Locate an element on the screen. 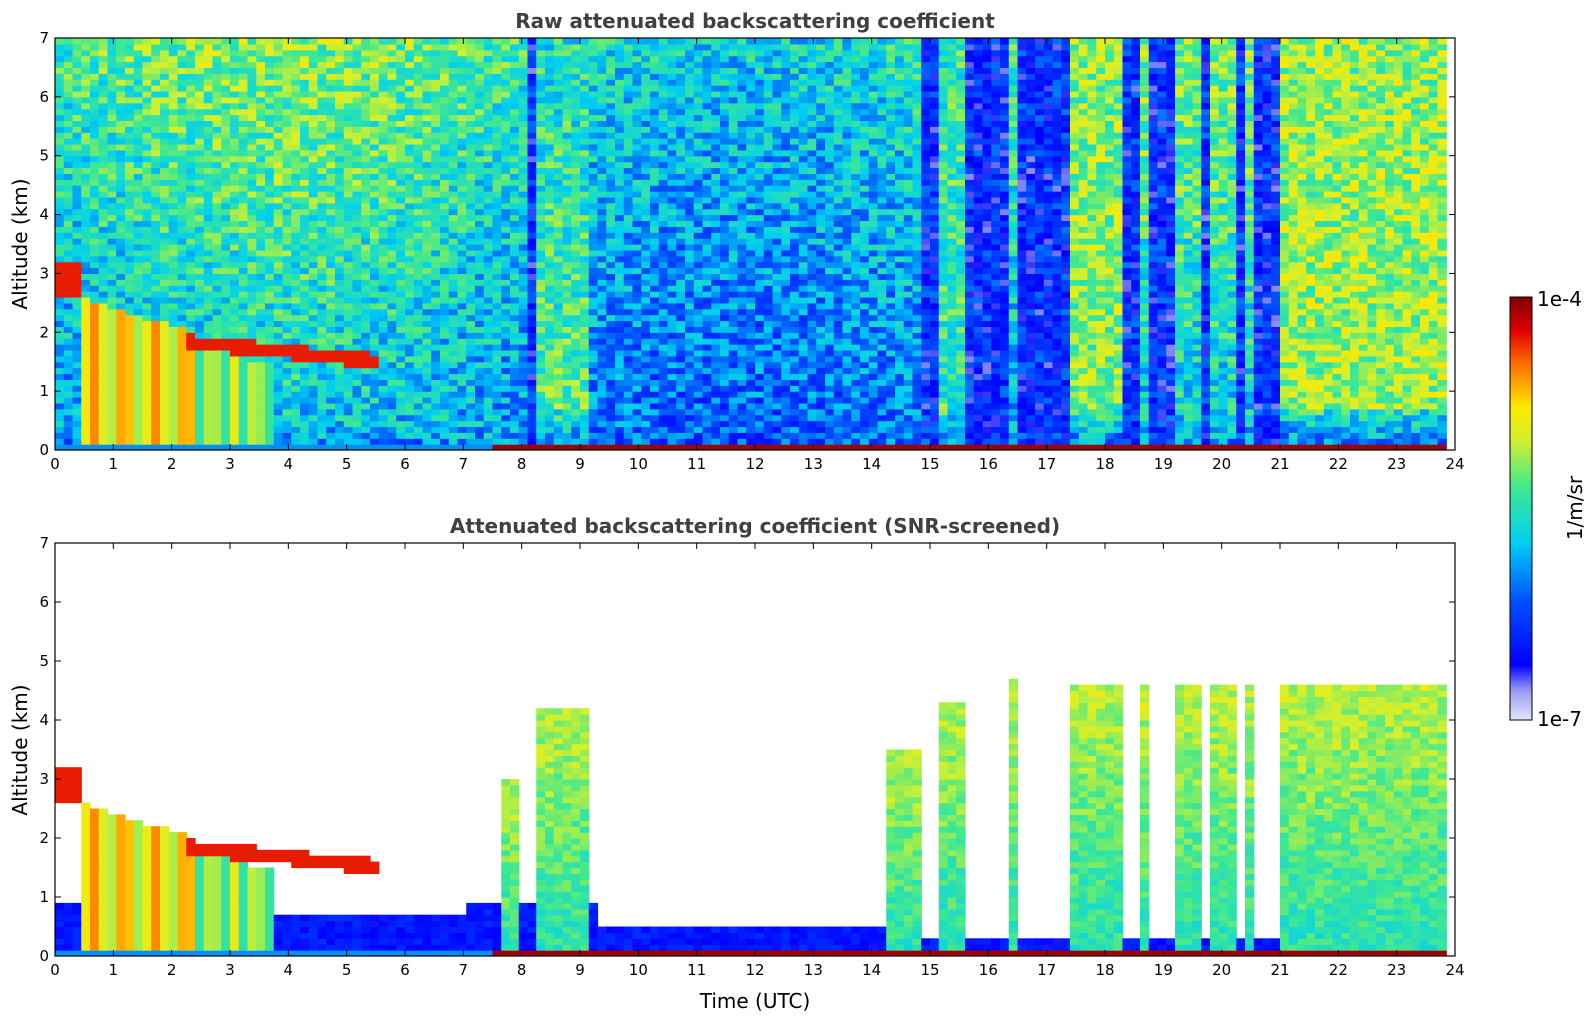  top-x-tick-label: 2 is located at coordinates (172, 464).